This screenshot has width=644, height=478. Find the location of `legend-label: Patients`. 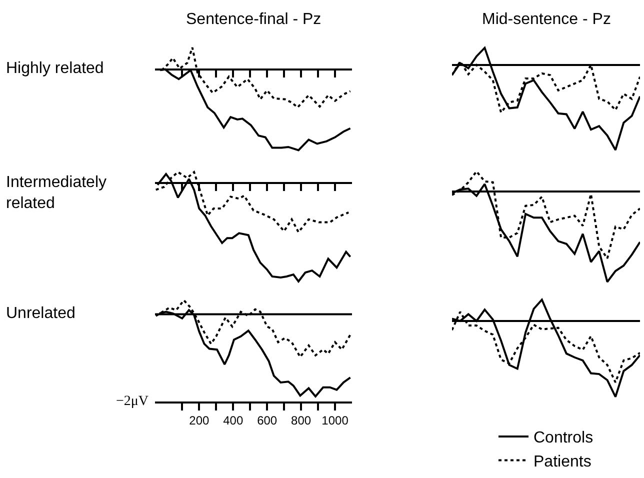

legend-label: Patients is located at coordinates (563, 462).